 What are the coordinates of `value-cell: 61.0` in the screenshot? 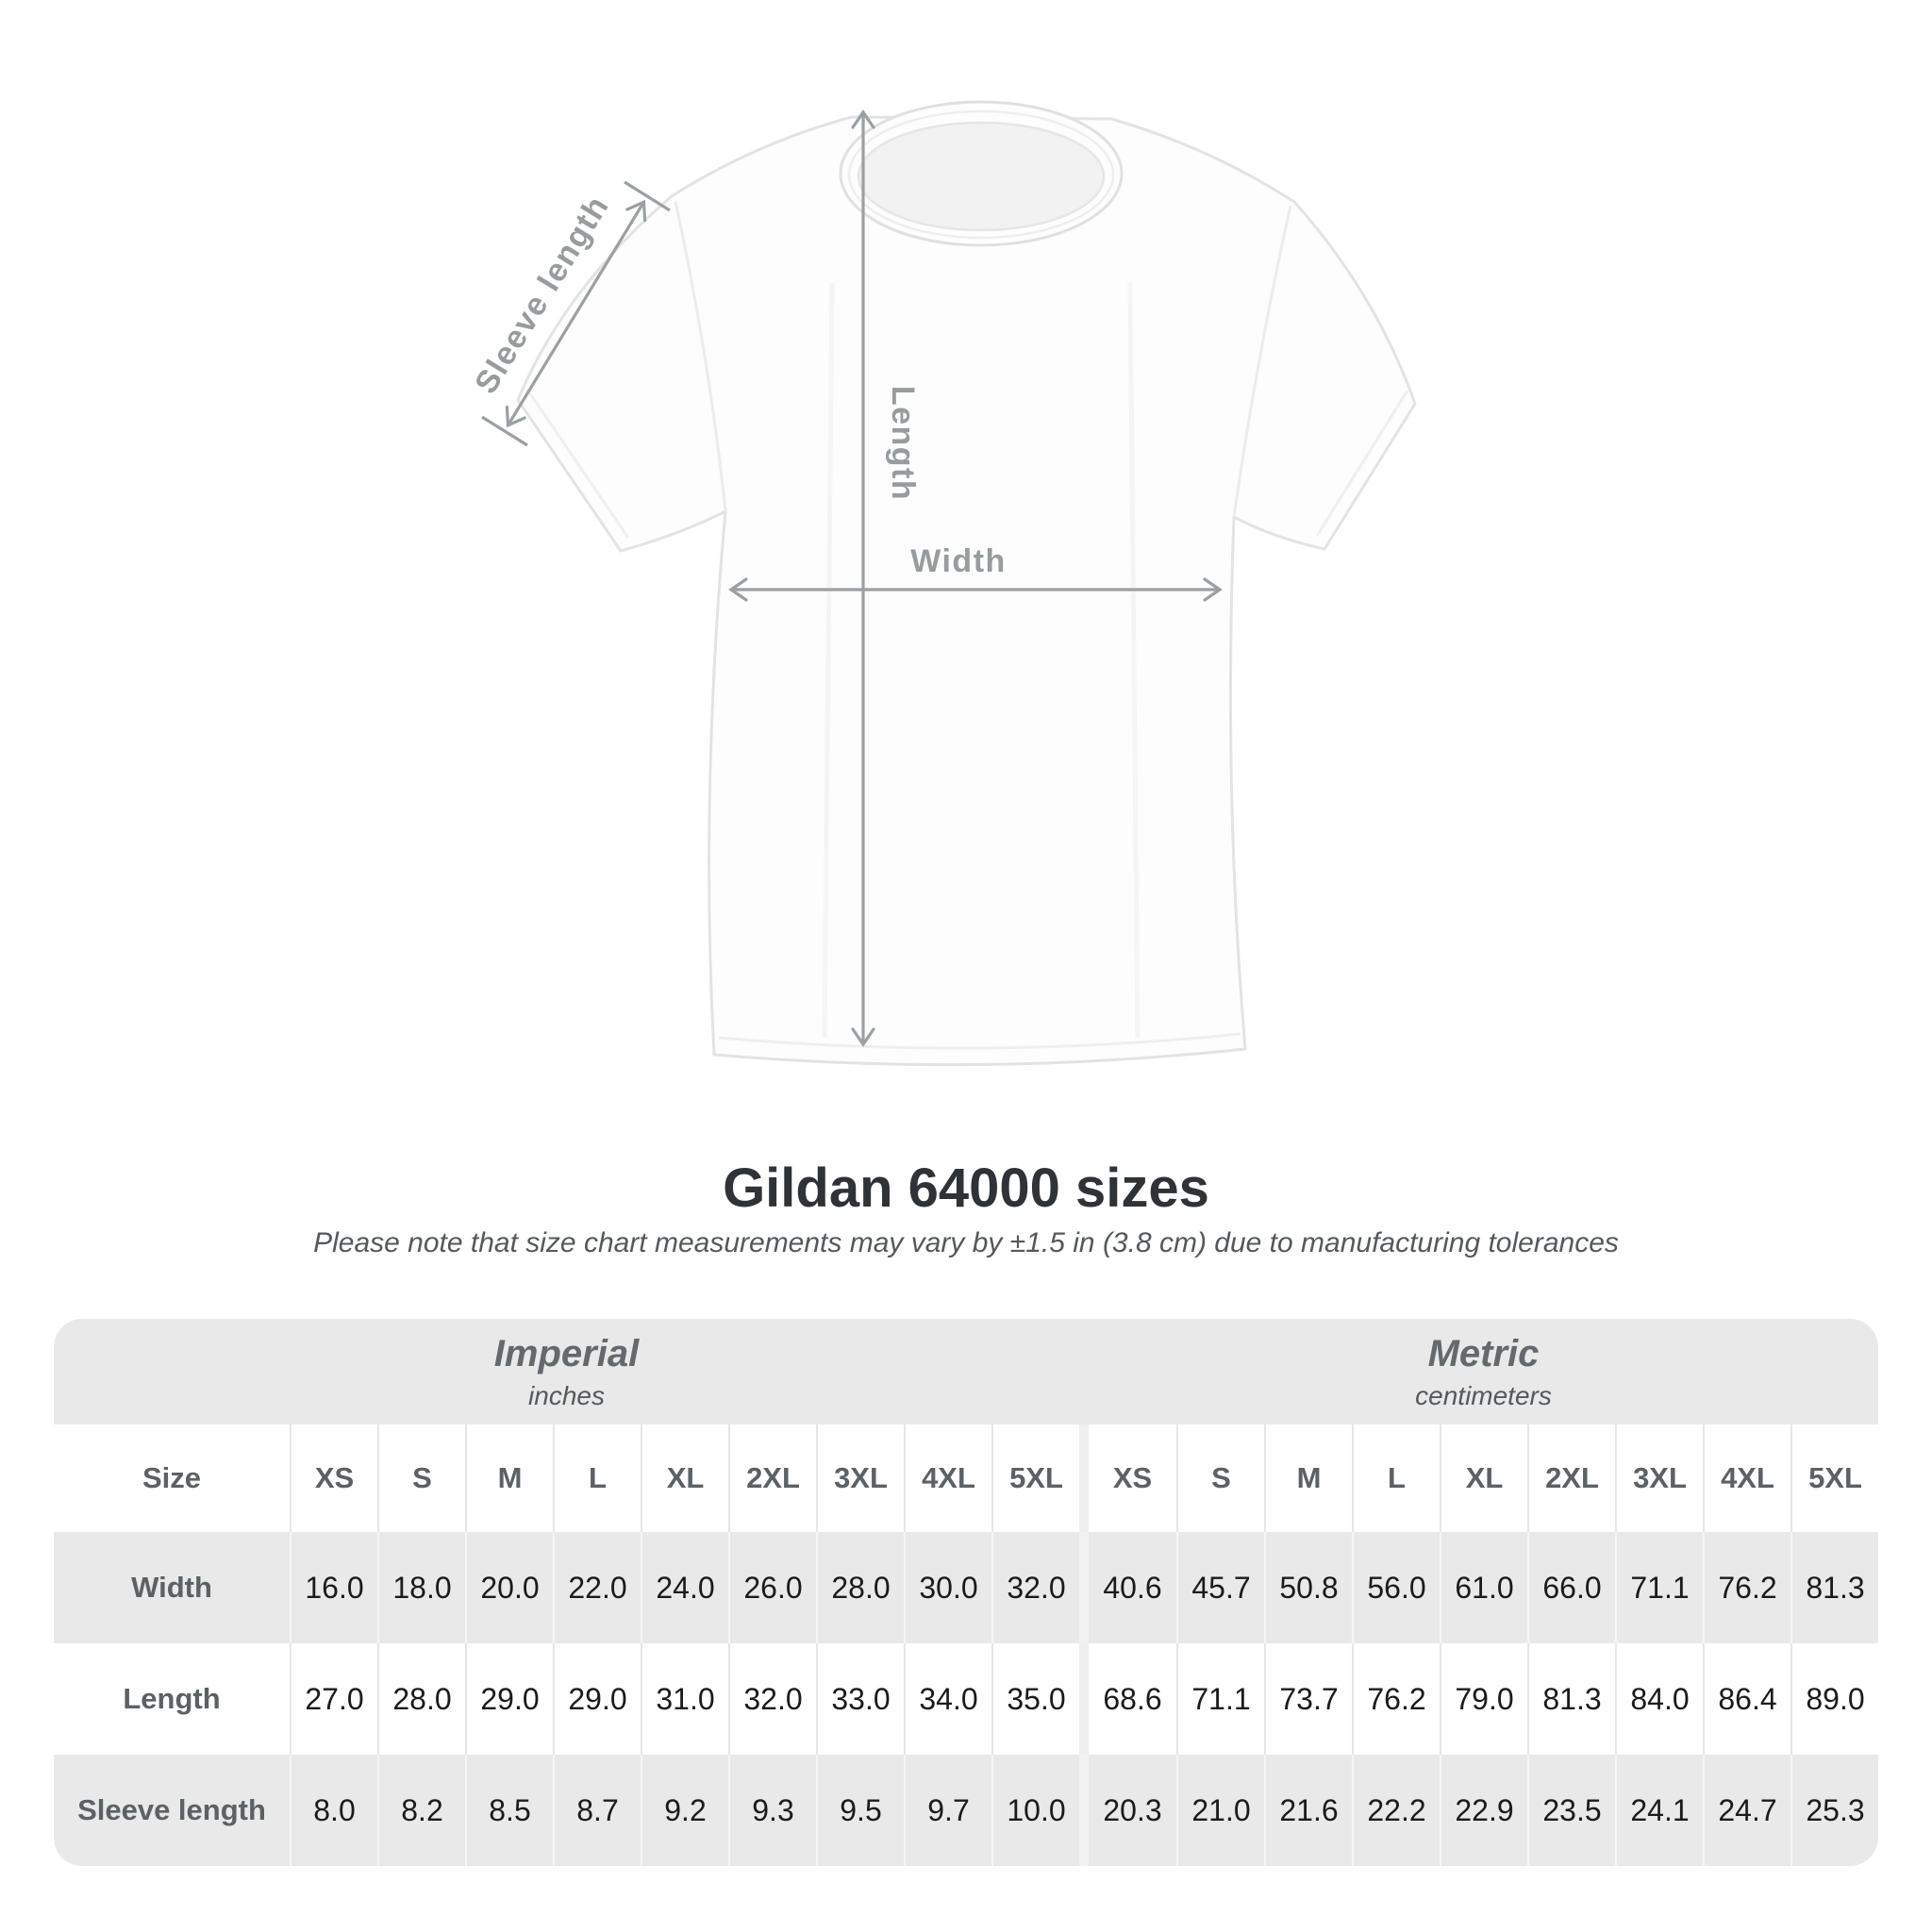 It's located at (1483, 1588).